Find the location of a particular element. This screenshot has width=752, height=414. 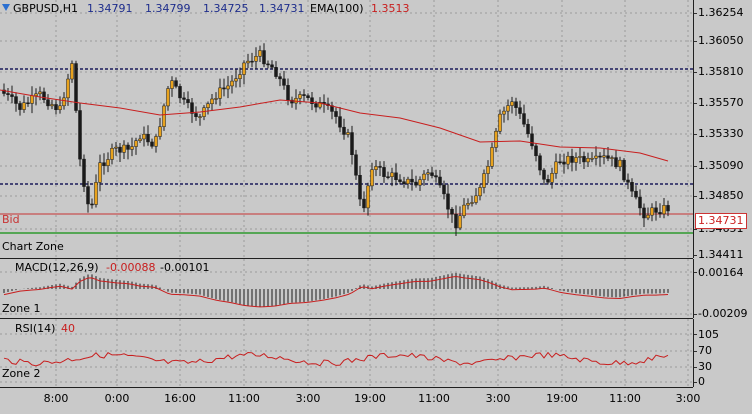

current-price-label: 1.34731 is located at coordinates (721, 221).